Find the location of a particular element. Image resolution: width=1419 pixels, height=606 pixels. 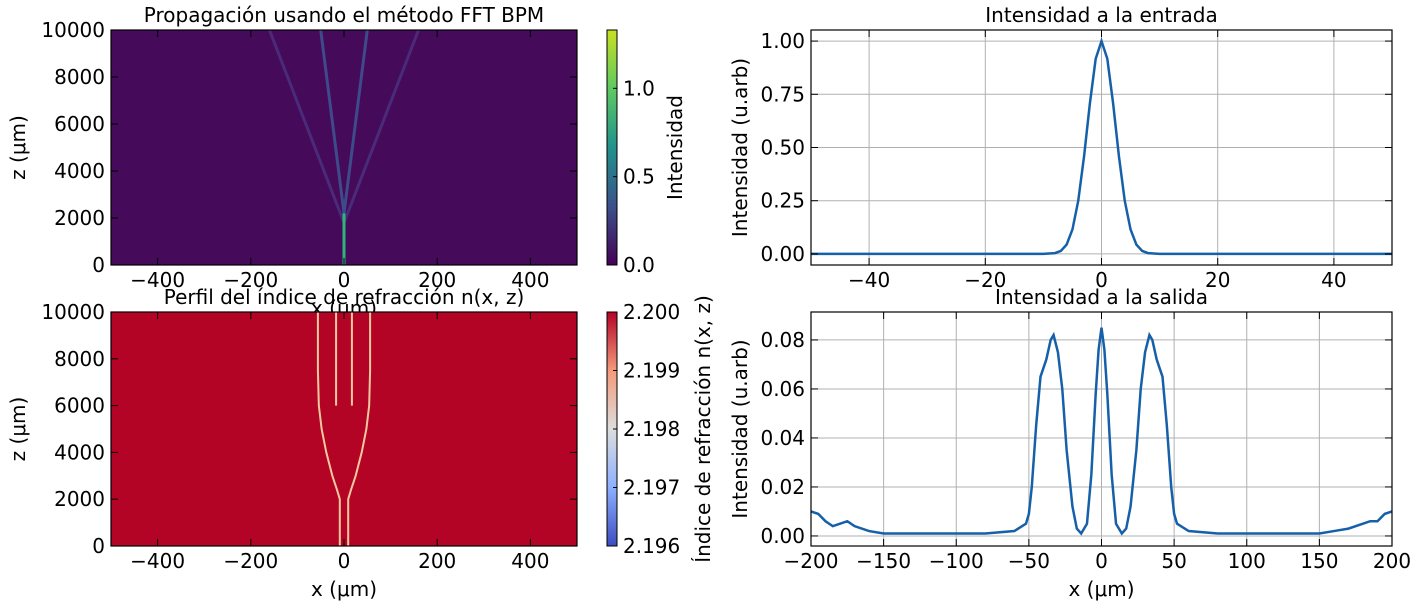

y-tick-label: 0.08 is located at coordinates (782, 340).